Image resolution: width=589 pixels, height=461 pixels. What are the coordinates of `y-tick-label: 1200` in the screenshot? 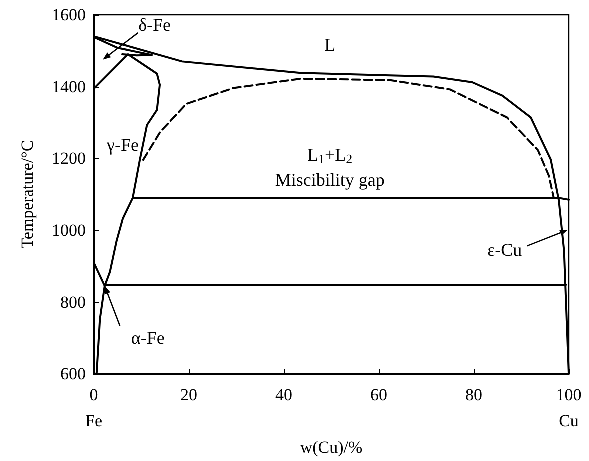 It's located at (69, 158).